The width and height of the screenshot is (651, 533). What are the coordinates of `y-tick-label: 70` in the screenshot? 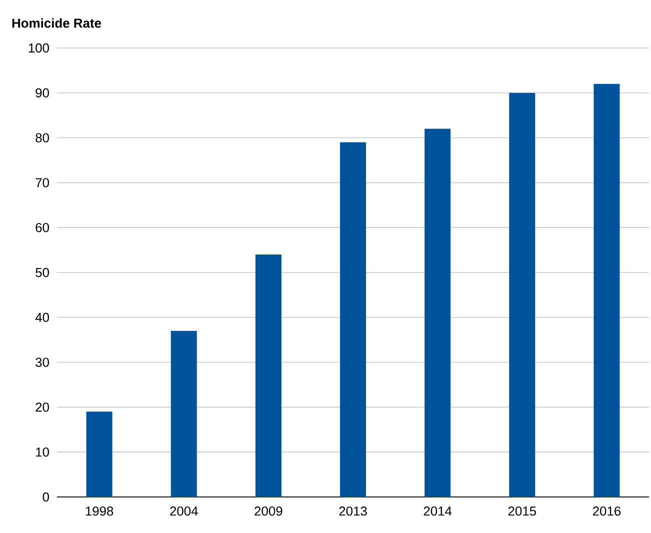 It's located at (42, 183).